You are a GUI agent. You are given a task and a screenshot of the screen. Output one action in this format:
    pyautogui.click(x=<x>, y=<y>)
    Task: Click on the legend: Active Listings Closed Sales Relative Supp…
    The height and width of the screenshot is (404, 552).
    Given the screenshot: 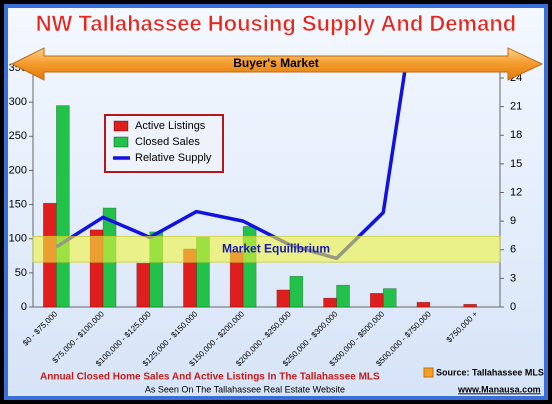 What is the action you would take?
    pyautogui.click(x=164, y=143)
    